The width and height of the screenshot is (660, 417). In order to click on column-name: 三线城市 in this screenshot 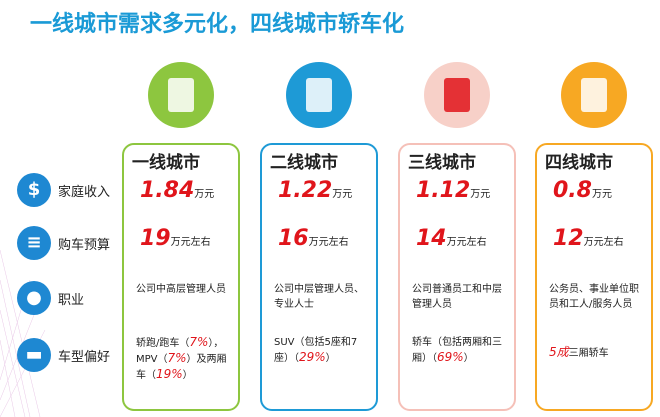, I will do `click(442, 163)`.